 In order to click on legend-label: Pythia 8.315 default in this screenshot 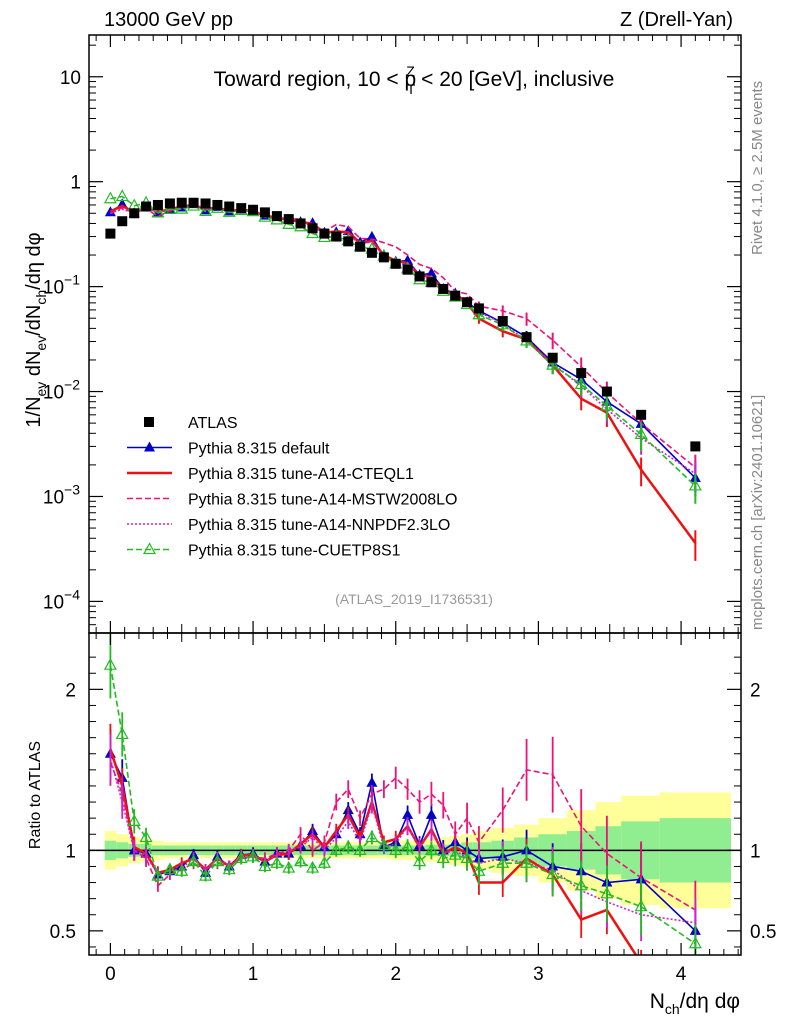, I will do `click(259, 449)`.